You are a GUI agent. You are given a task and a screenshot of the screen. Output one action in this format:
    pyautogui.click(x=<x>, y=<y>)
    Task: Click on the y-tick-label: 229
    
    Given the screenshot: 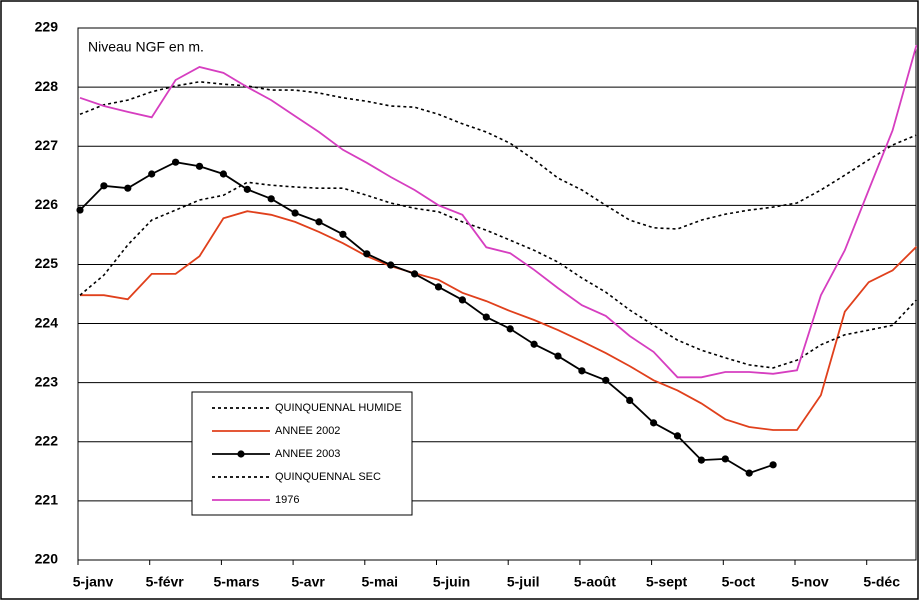 What is the action you would take?
    pyautogui.click(x=47, y=27)
    